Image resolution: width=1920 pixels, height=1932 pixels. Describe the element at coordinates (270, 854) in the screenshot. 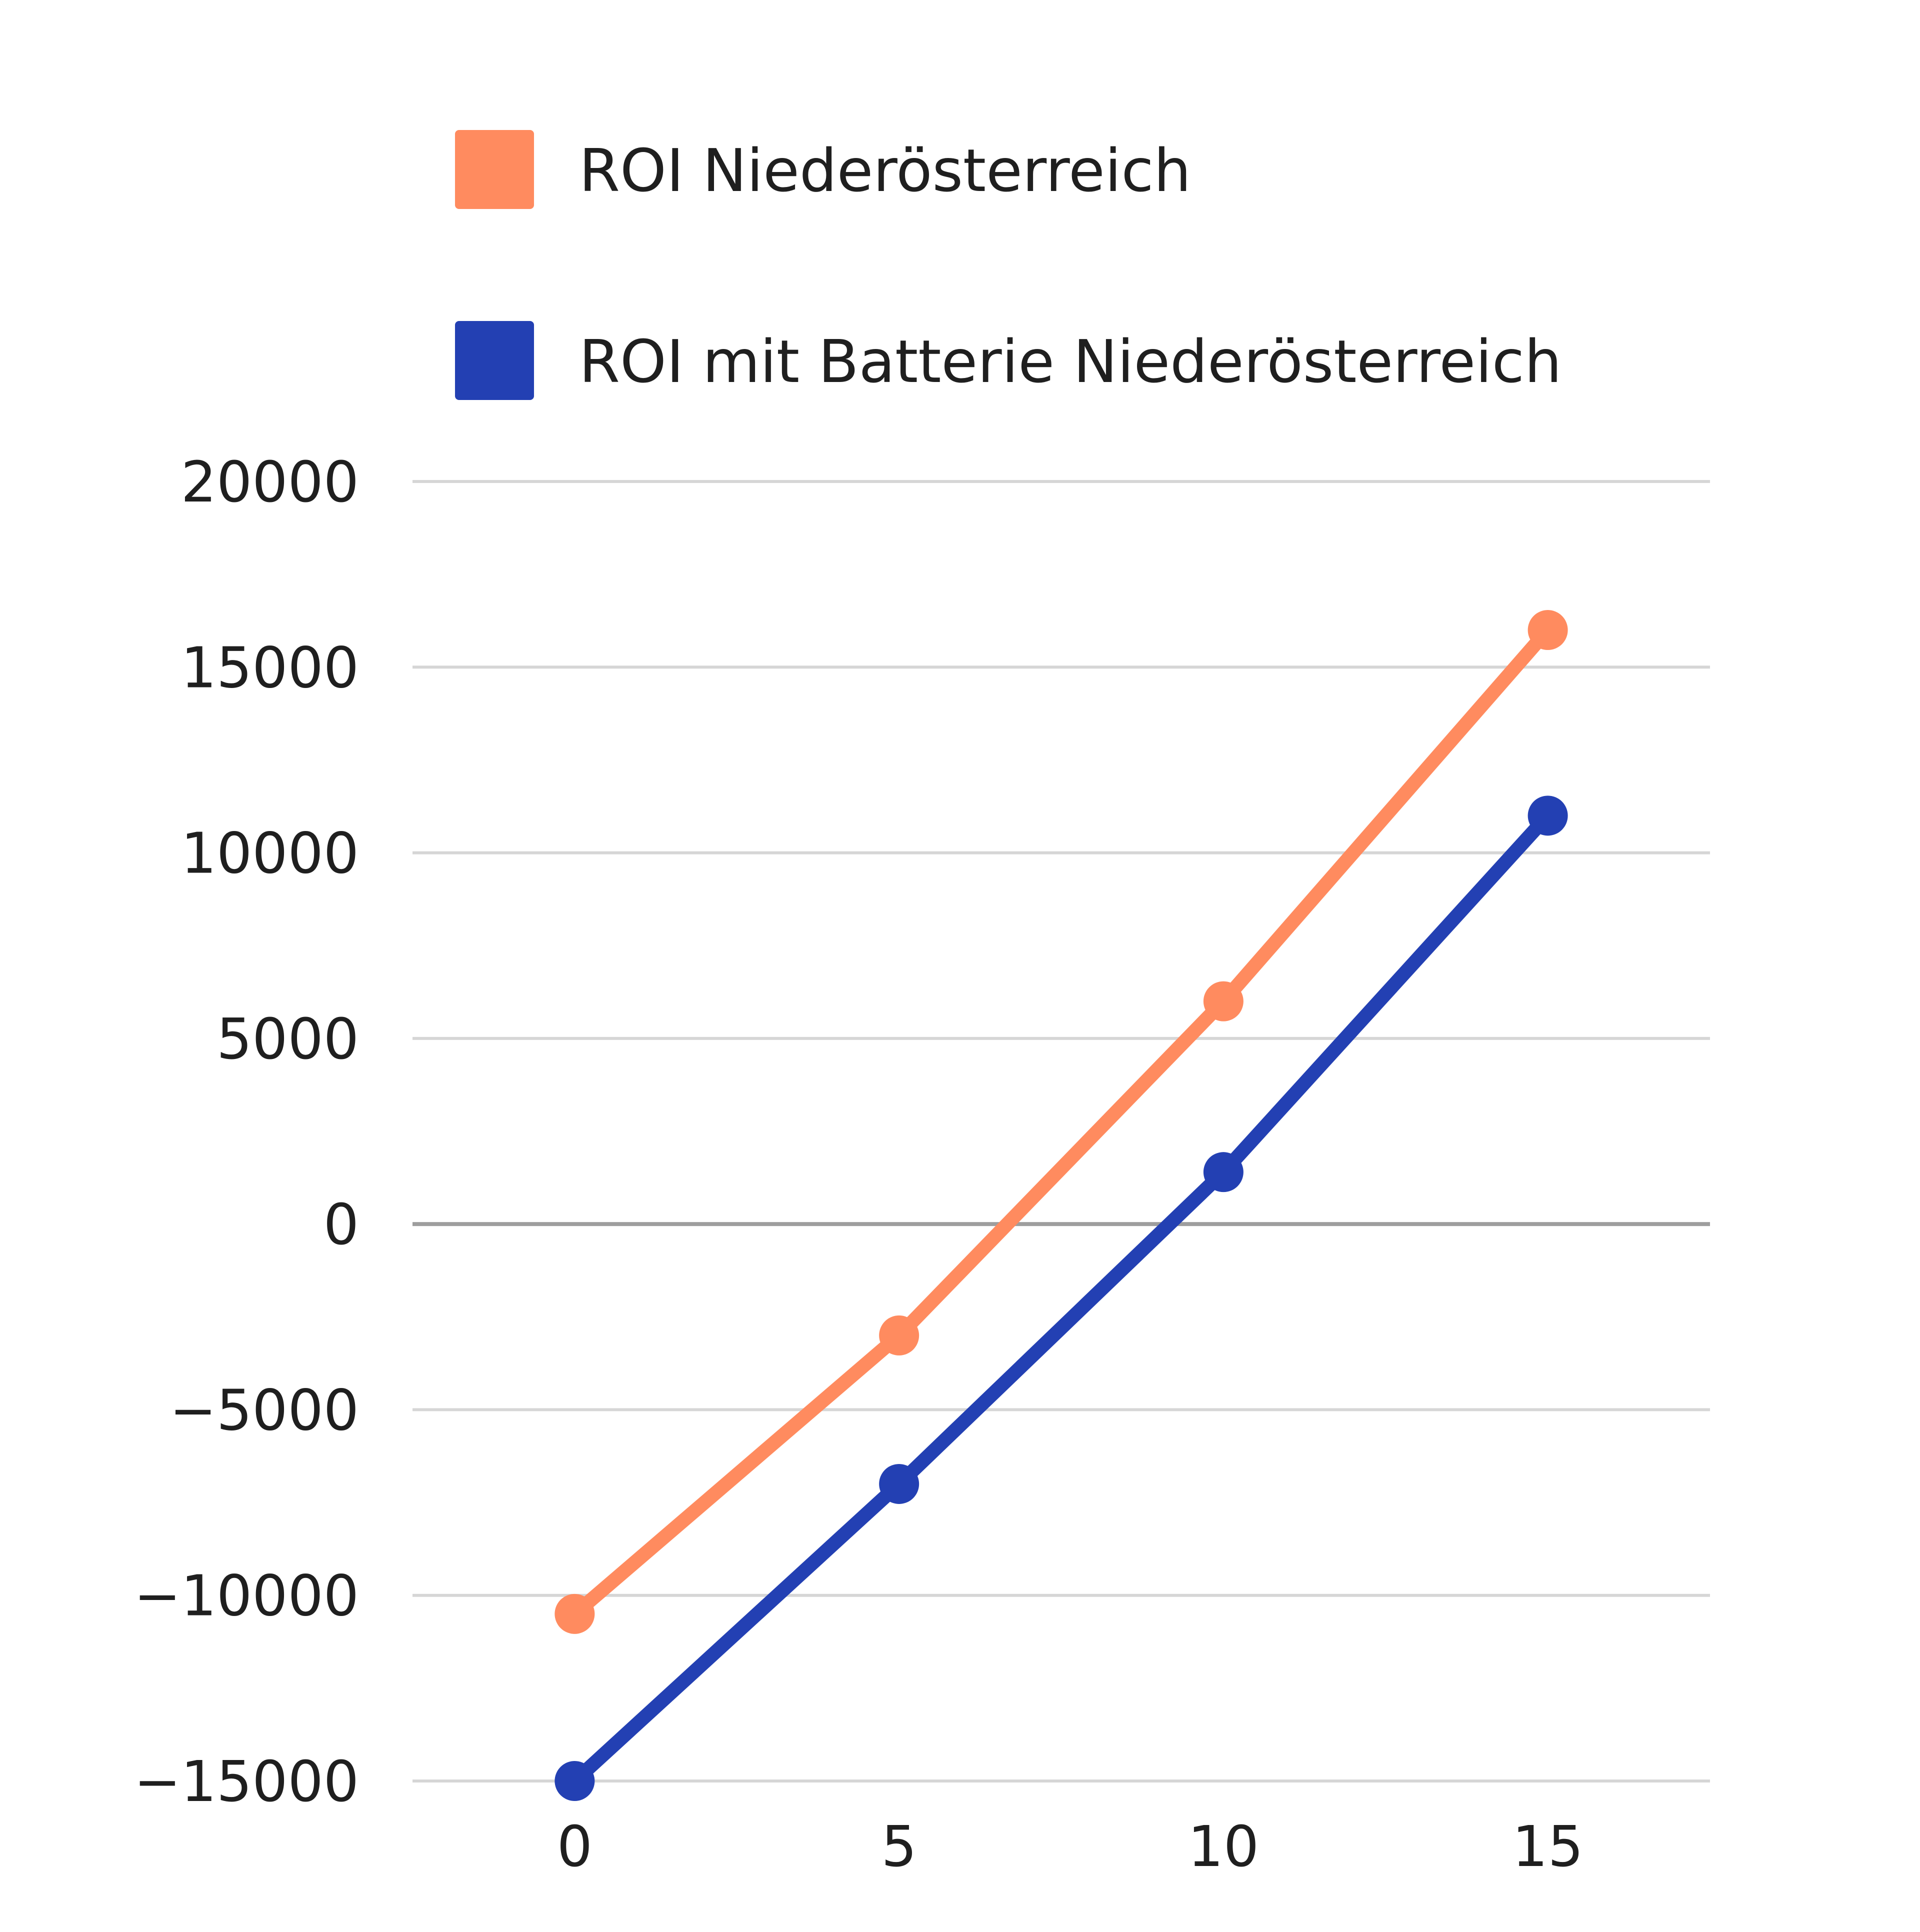

I see `y-tick-label: 10000` at that location.